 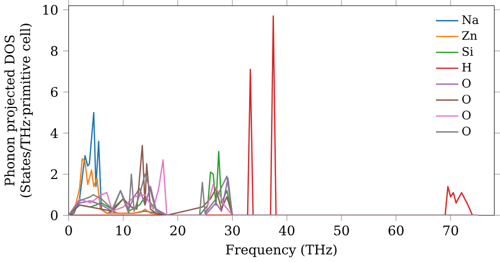 What do you see at coordinates (68, 231) in the screenshot?
I see `x-tick-label: 0` at bounding box center [68, 231].